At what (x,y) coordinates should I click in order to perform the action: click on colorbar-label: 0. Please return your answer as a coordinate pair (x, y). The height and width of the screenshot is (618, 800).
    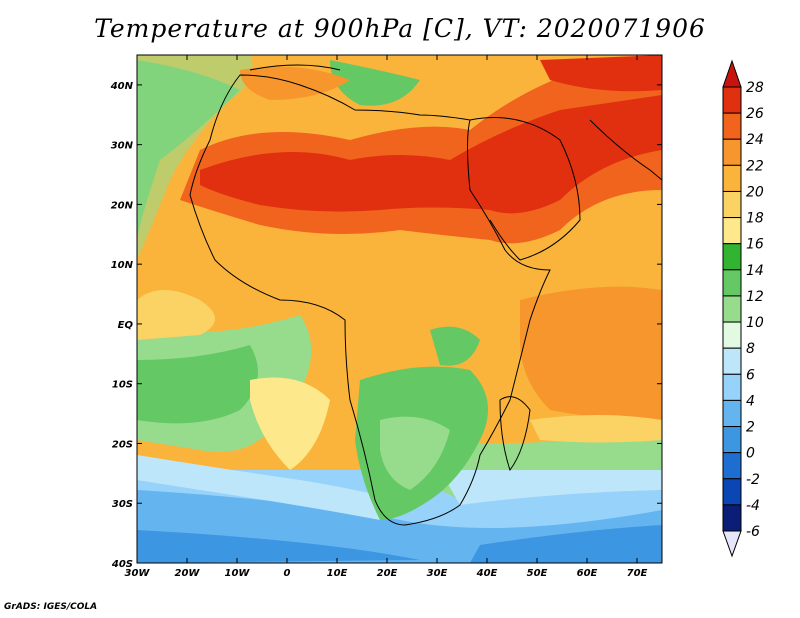
    Looking at the image, I should click on (750, 454).